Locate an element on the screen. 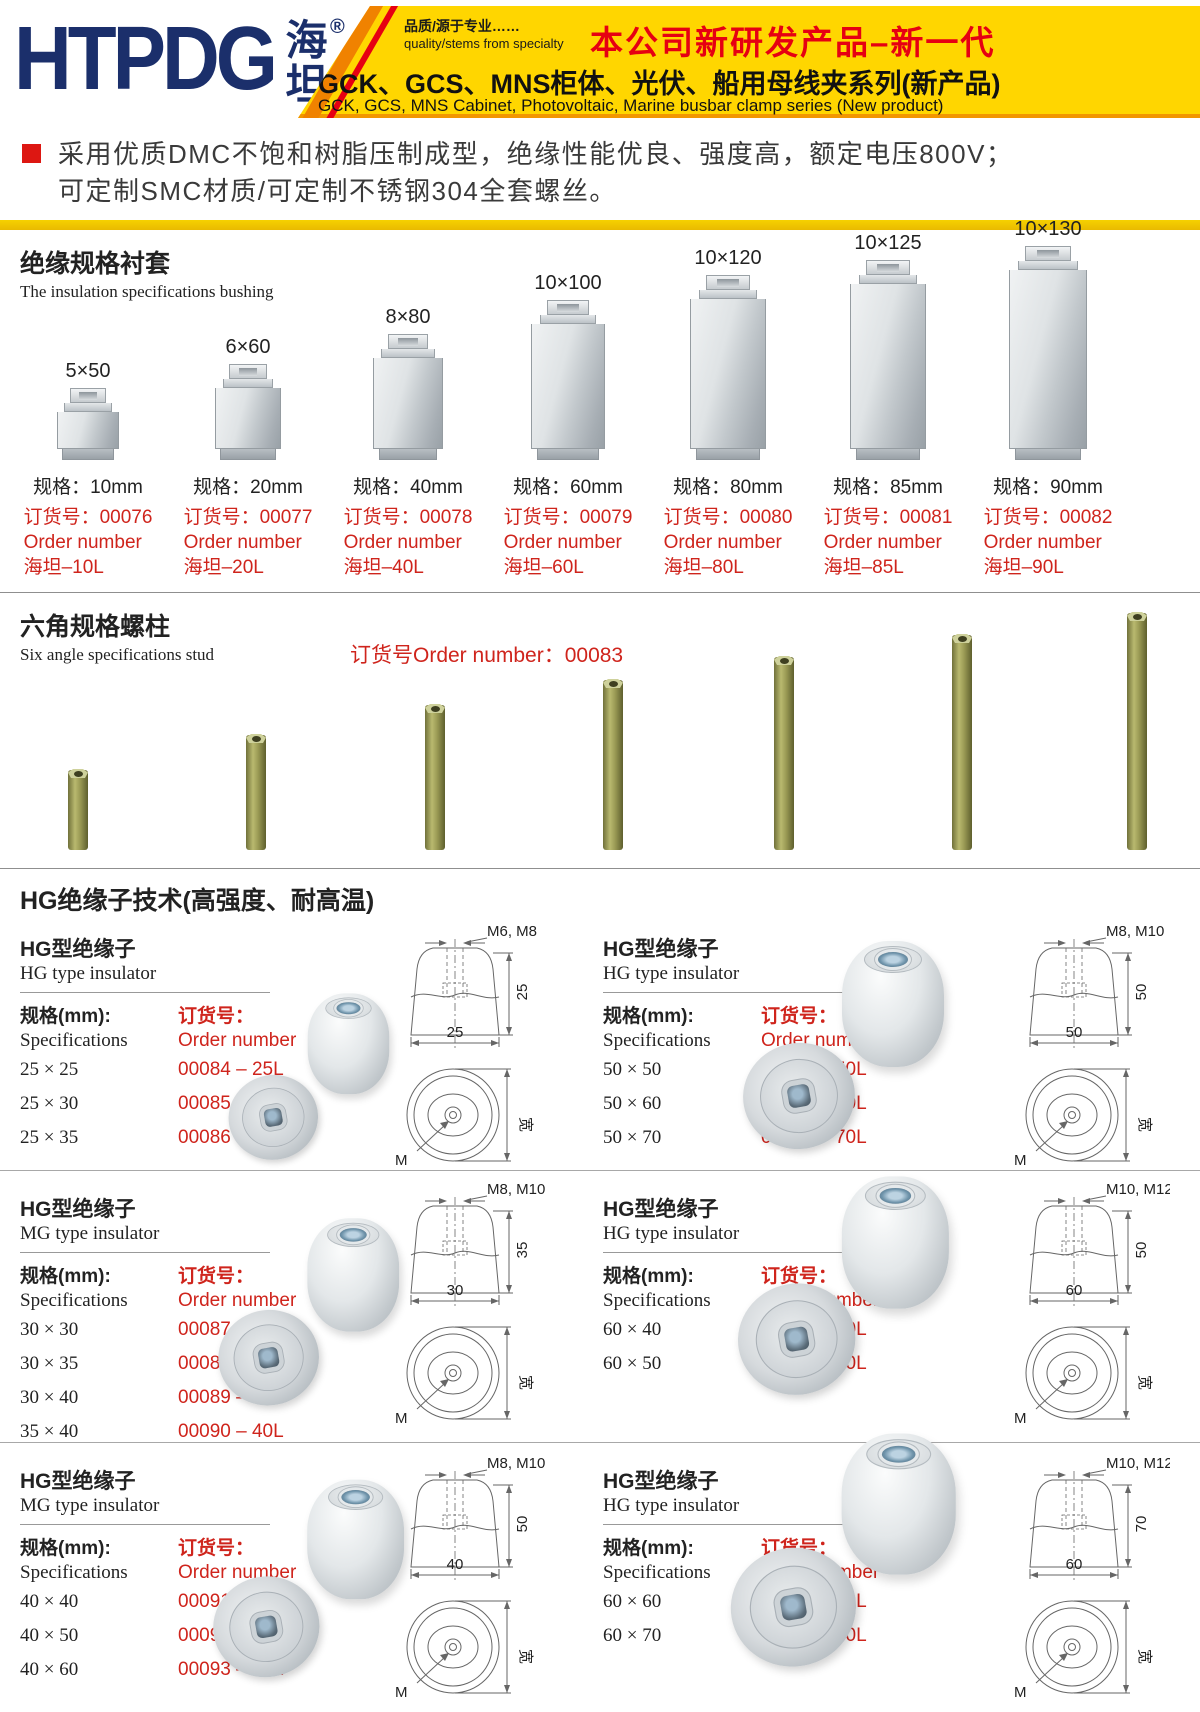 This screenshot has height=1712, width=1200. table-header: 规格(mm):Specifications 订货号：Order number is located at coordinates (773, 1561).